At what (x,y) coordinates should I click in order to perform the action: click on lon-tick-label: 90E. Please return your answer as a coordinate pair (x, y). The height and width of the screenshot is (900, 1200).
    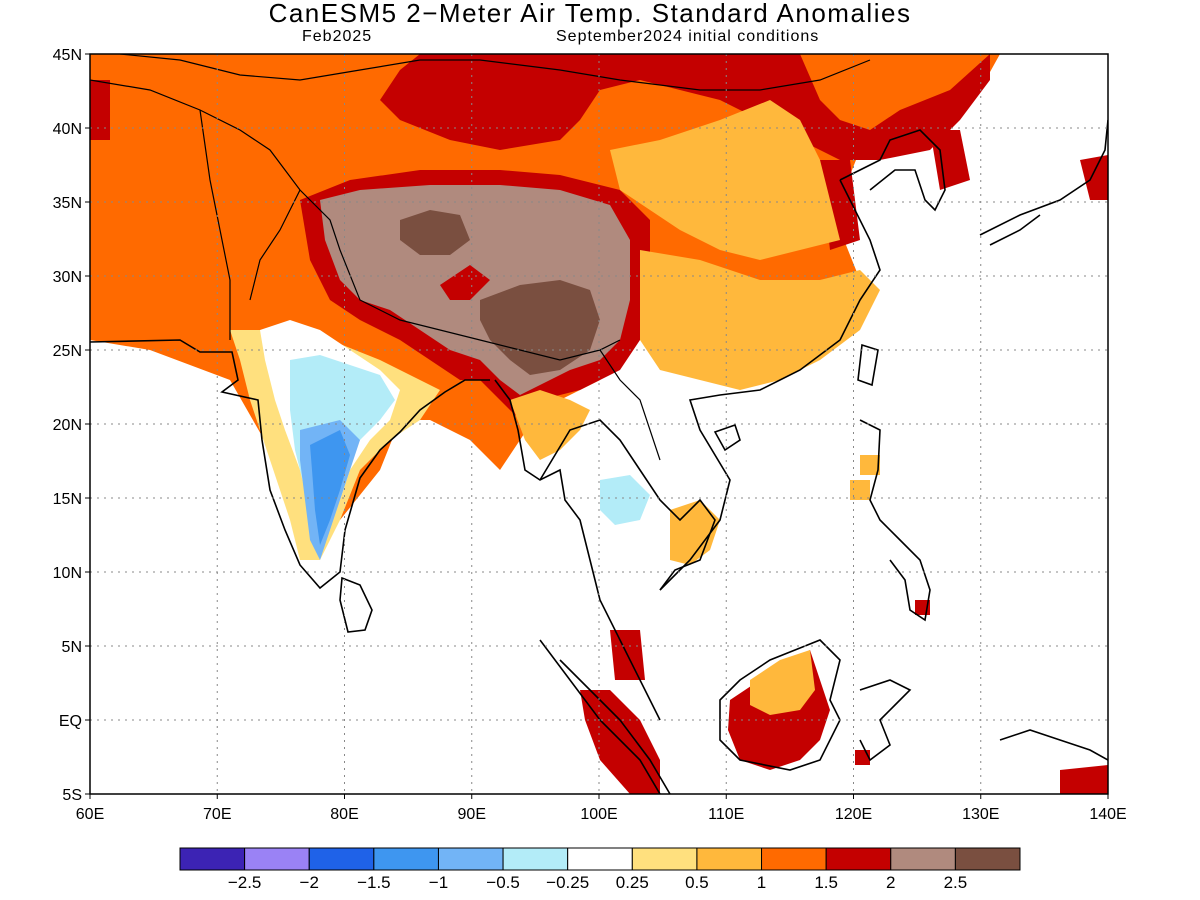
    Looking at the image, I should click on (472, 814).